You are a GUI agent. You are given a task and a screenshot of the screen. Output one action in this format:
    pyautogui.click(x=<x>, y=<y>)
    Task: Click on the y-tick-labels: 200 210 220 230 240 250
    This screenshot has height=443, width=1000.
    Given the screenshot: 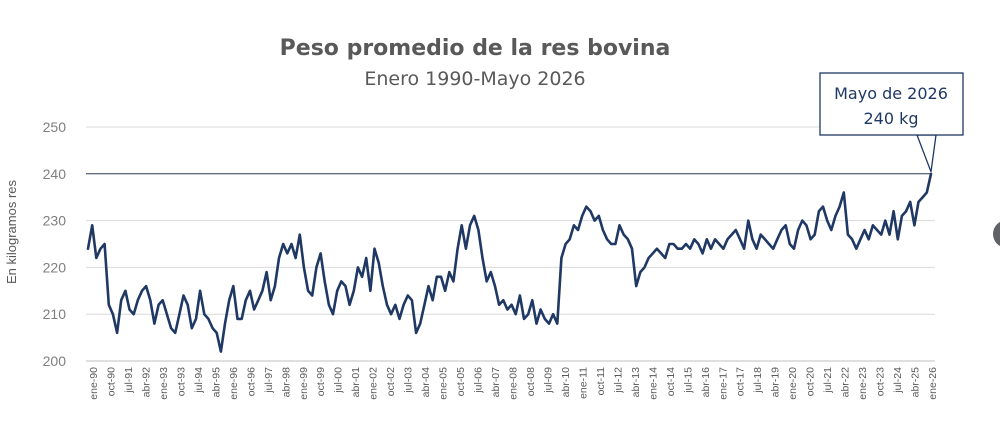 What is the action you would take?
    pyautogui.click(x=55, y=244)
    